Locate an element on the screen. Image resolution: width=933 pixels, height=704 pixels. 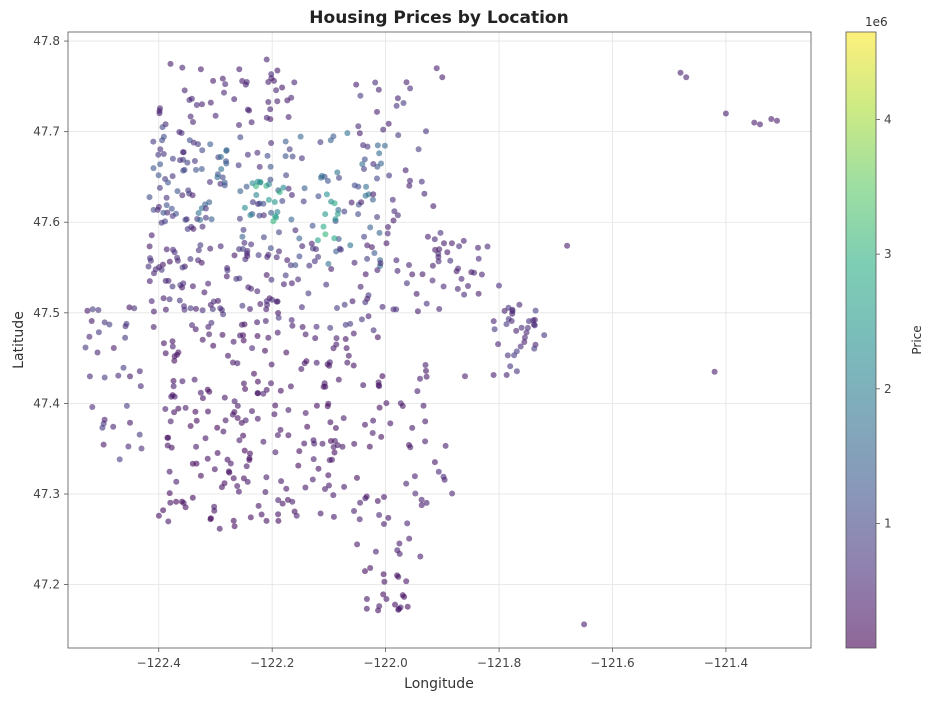
x-axis-ticks: −122.4 −122.2 −122.0 −121.8 −121.6 −121.4 is located at coordinates (442, 659).